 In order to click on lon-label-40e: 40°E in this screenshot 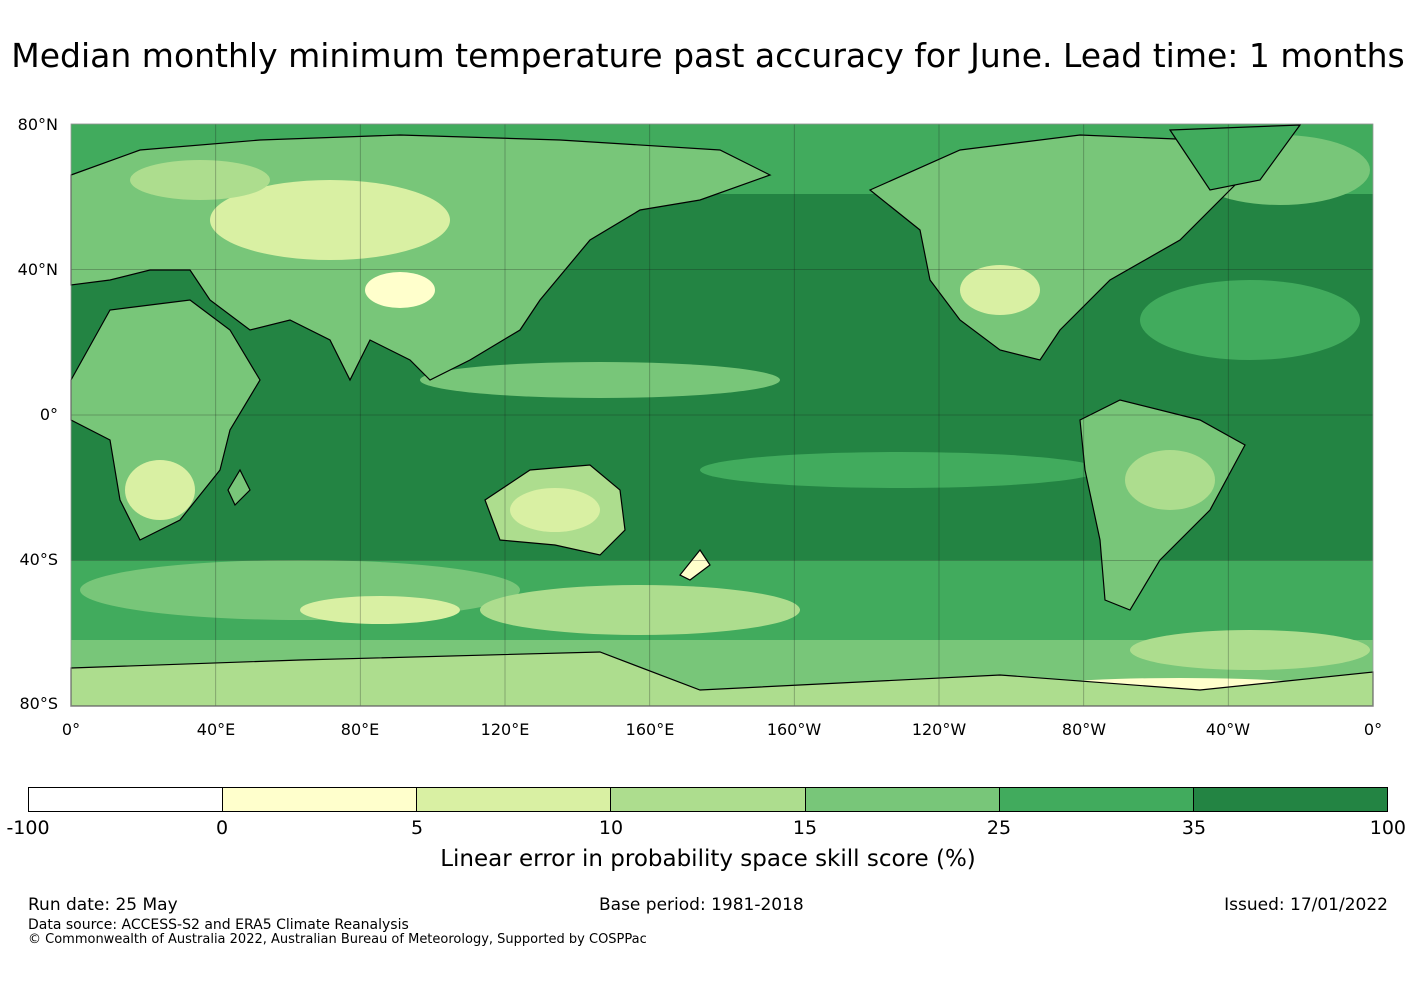, I will do `click(216, 729)`.